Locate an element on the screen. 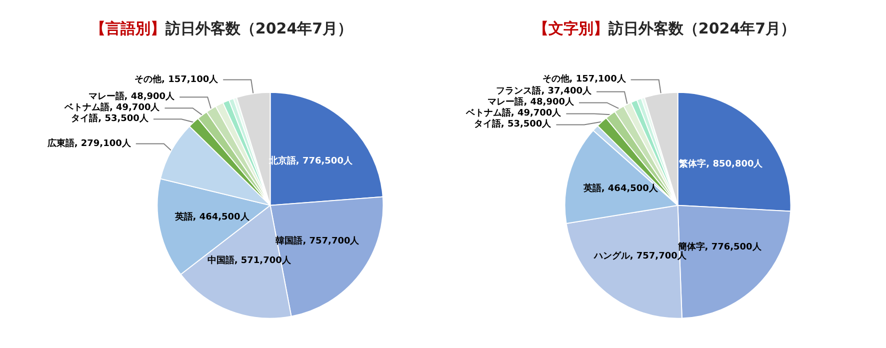 Image resolution: width=886 pixels, height=348 pixels. slice-label: フランス語, 37,400人 is located at coordinates (544, 91).